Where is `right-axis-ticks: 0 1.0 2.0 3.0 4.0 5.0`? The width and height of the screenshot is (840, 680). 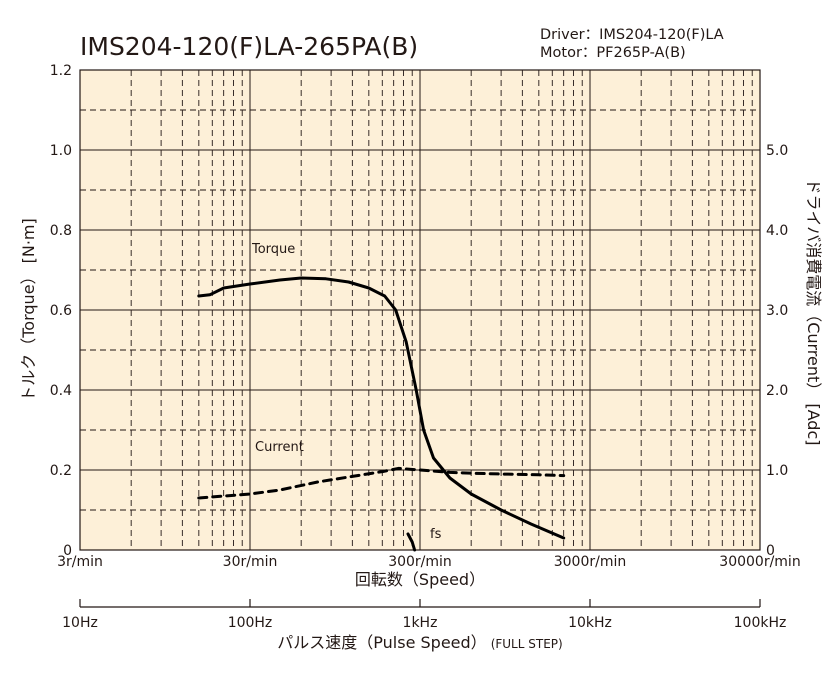 right-axis-ticks: 0 1.0 2.0 3.0 4.0 5.0 is located at coordinates (777, 351).